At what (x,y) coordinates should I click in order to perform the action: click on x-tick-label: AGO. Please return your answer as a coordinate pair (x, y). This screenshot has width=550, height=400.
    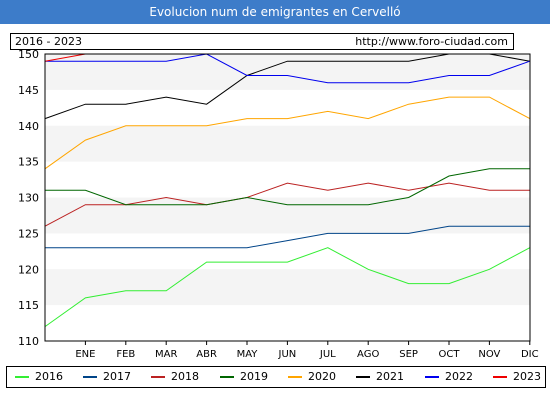
    Looking at the image, I should click on (368, 354).